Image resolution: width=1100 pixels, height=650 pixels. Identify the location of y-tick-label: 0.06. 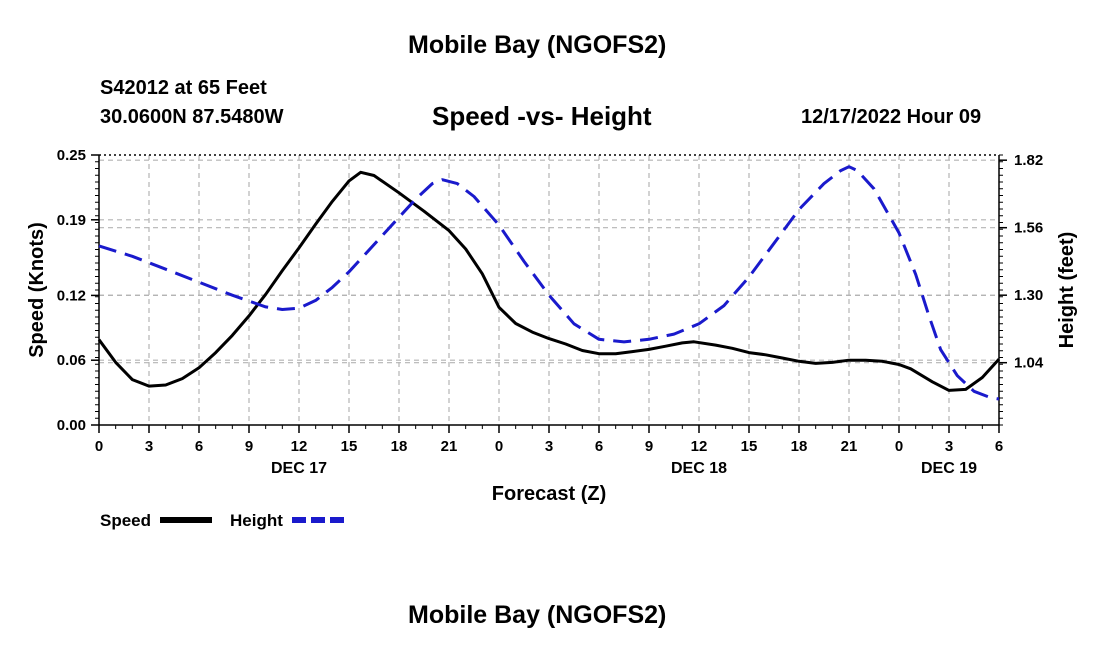
(71, 360).